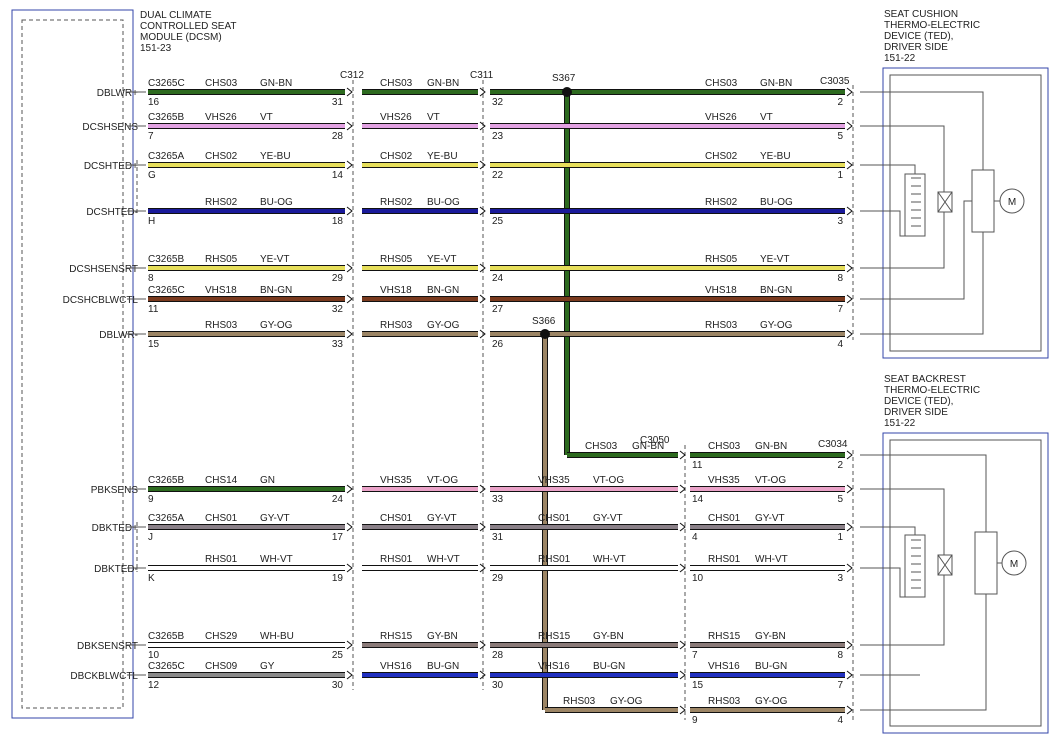 The image size is (1057, 745). I want to click on junction-label: S366, so click(544, 321).